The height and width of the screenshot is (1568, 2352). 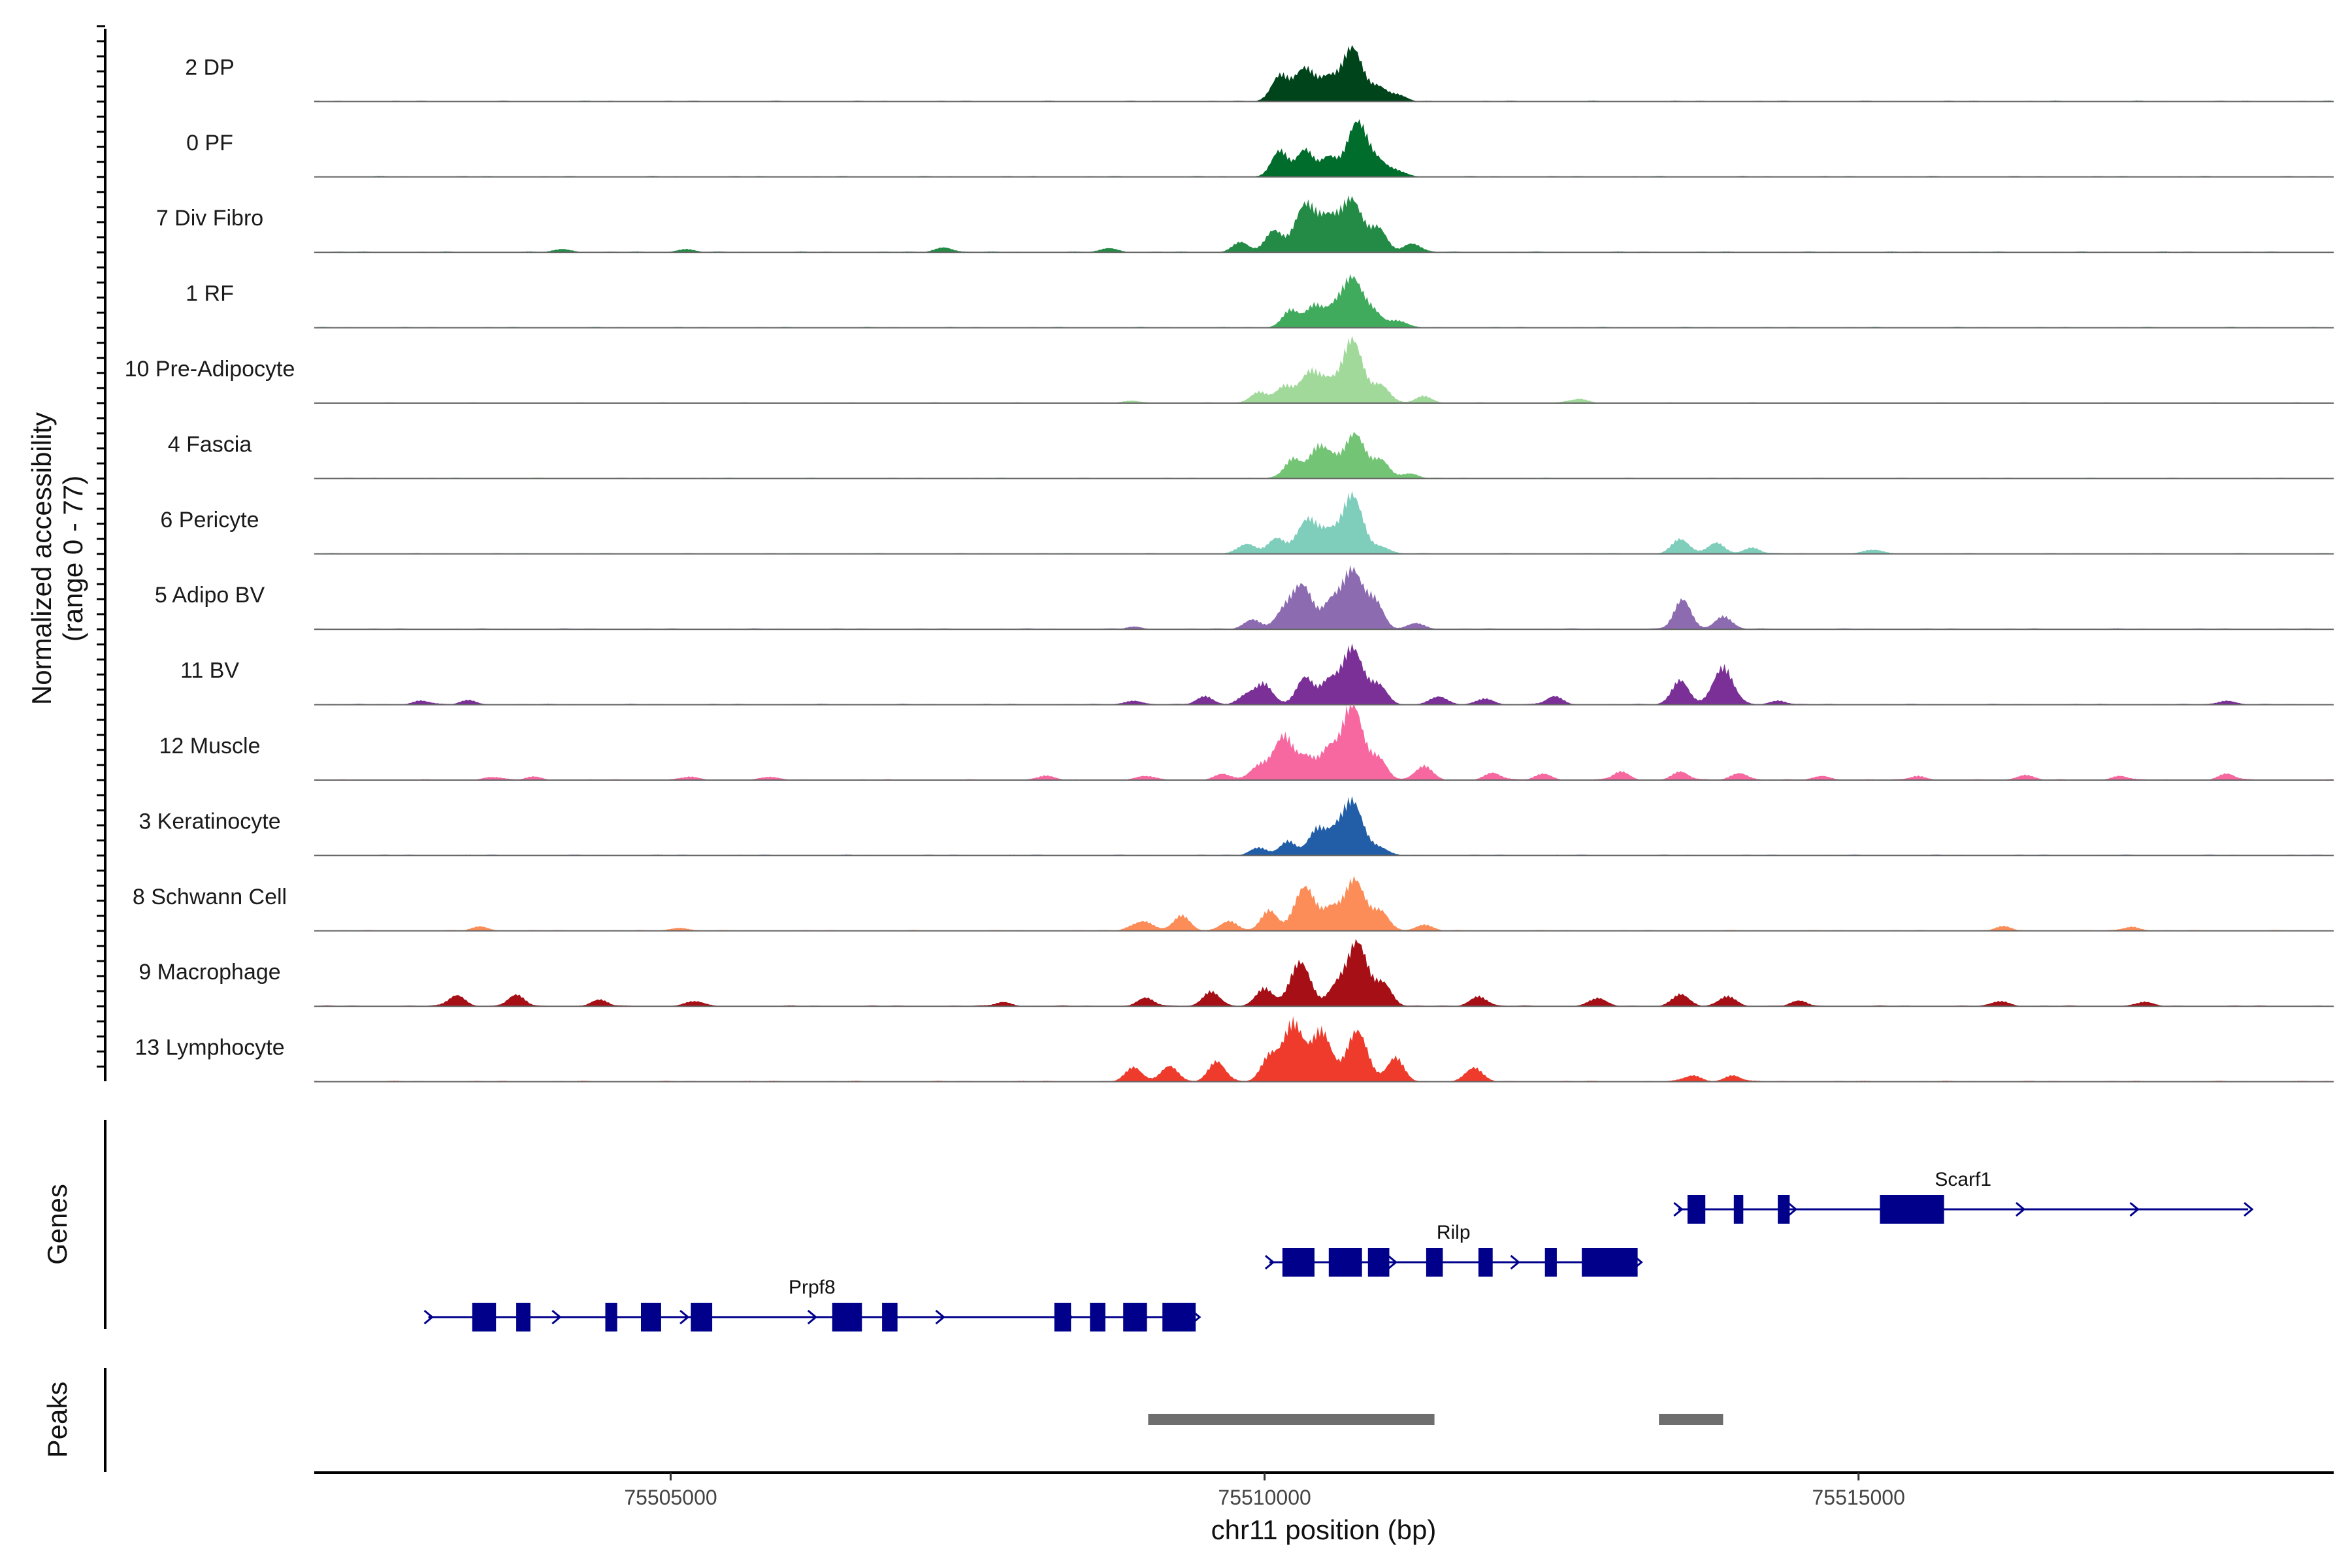 I want to click on gene-label: Scarf1, so click(x=1963, y=1179).